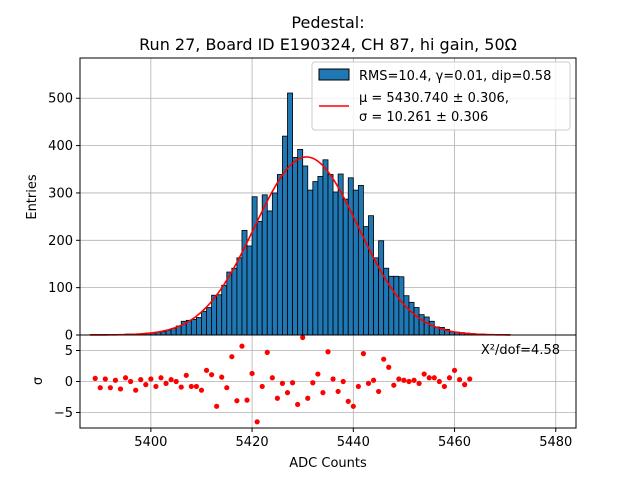 The width and height of the screenshot is (640, 480). I want to click on histogram-ytick-label: 300, so click(60, 193).